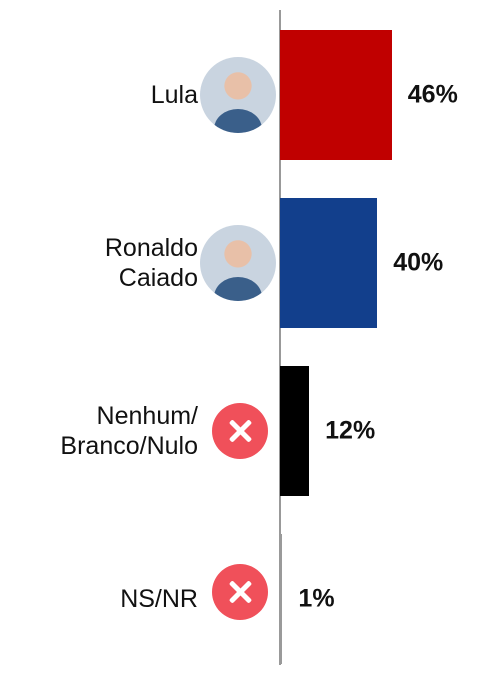 The width and height of the screenshot is (479, 679). I want to click on value-label: 1%, so click(316, 598).